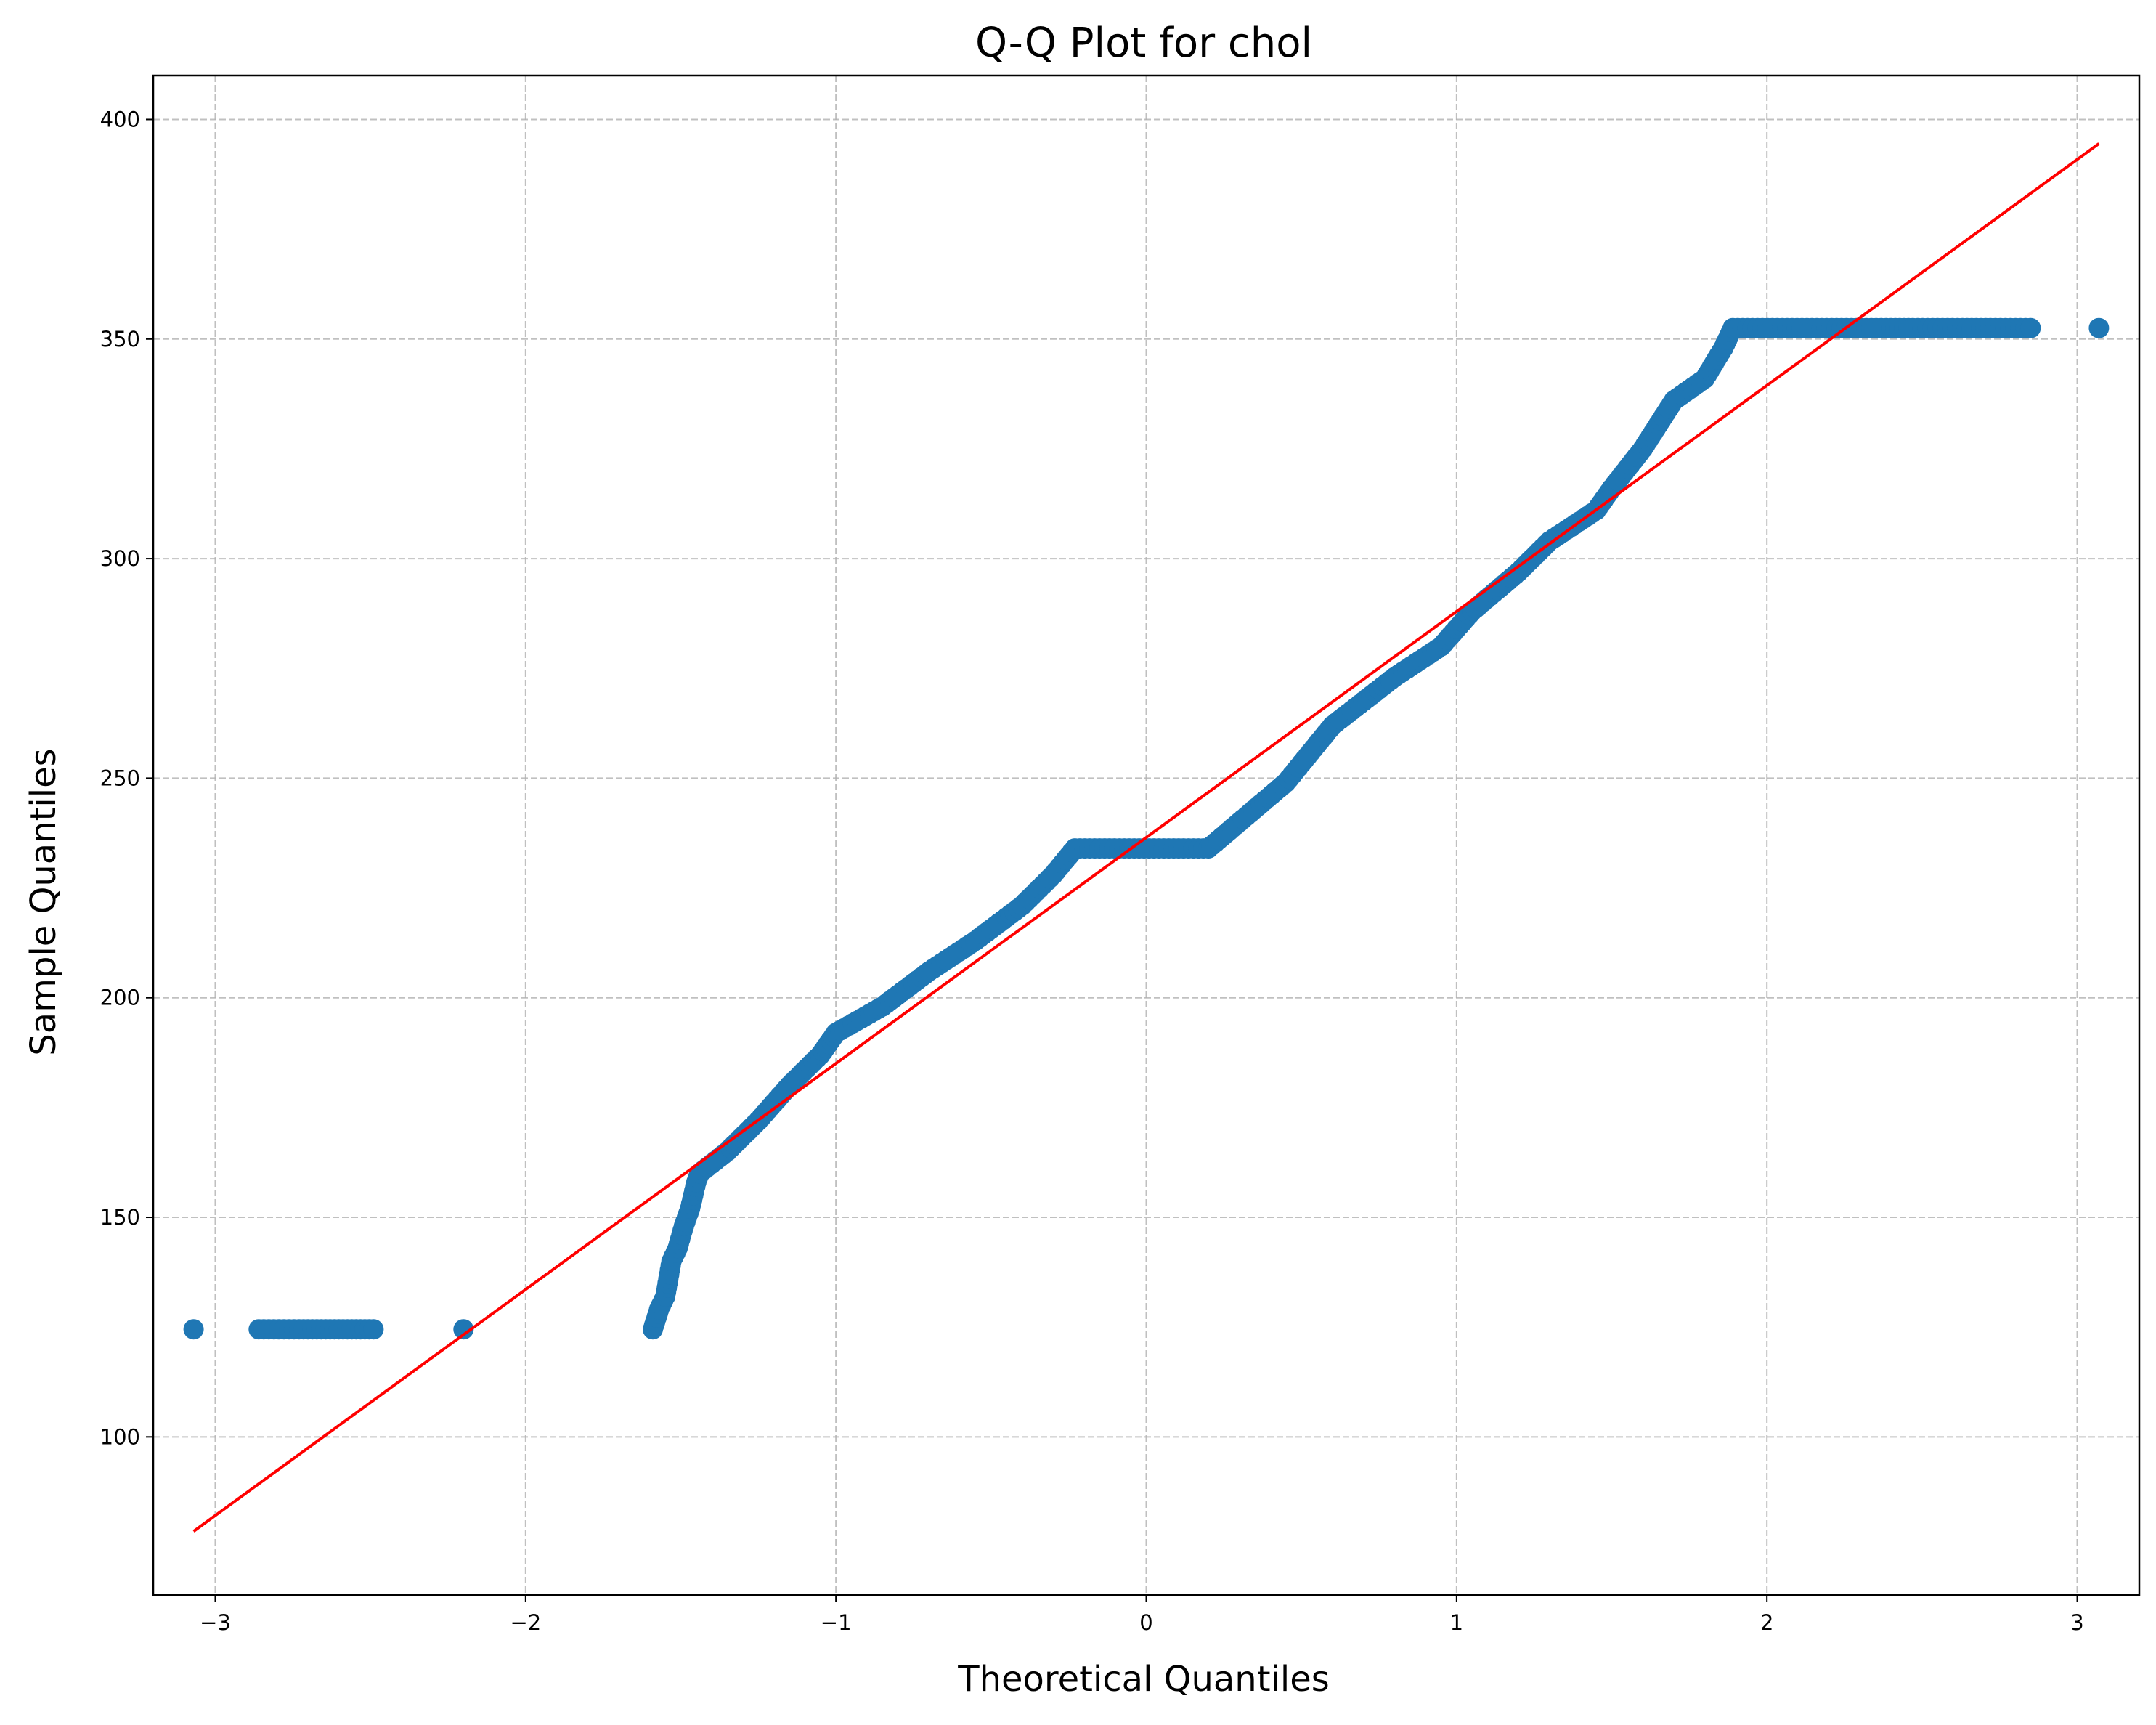  I want to click on x-tick-label: −1, so click(837, 1622).